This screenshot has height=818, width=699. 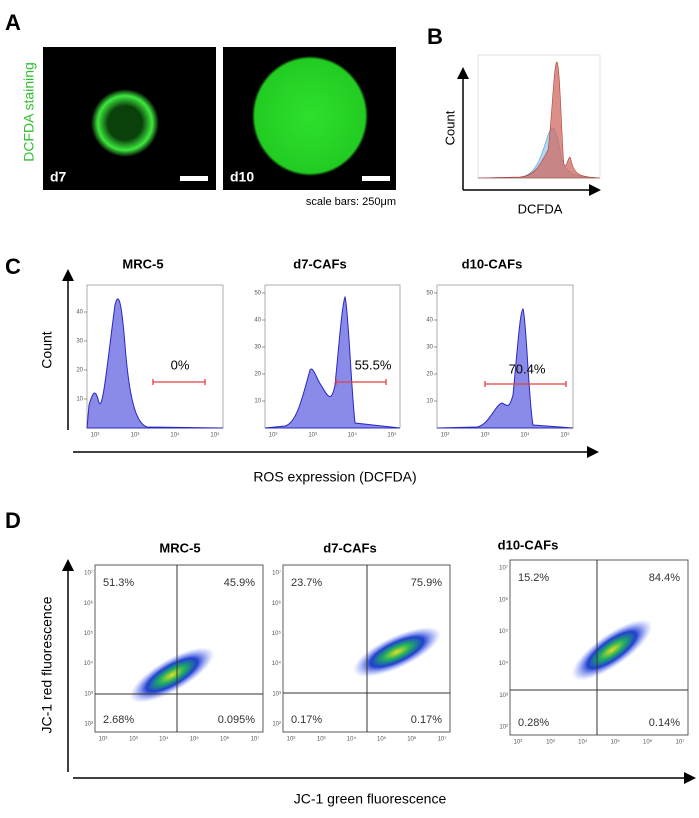 I want to click on y-label: JC-1 red fluorescence, so click(x=47, y=664).